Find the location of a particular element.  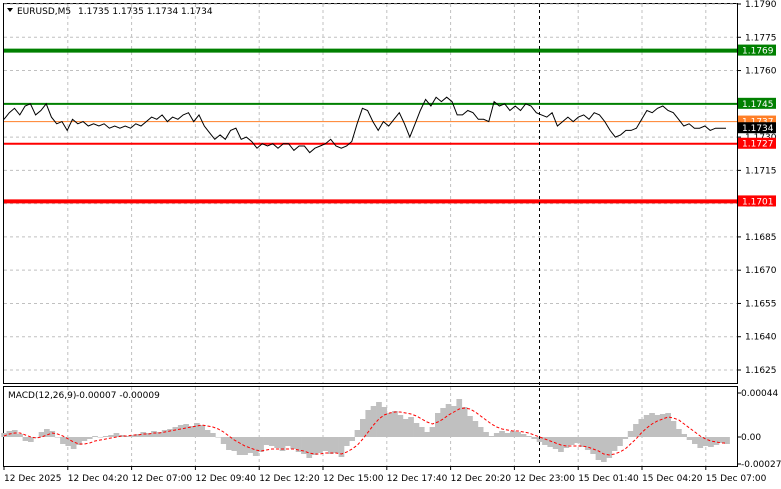

current-price-box is located at coordinates (757, 128).